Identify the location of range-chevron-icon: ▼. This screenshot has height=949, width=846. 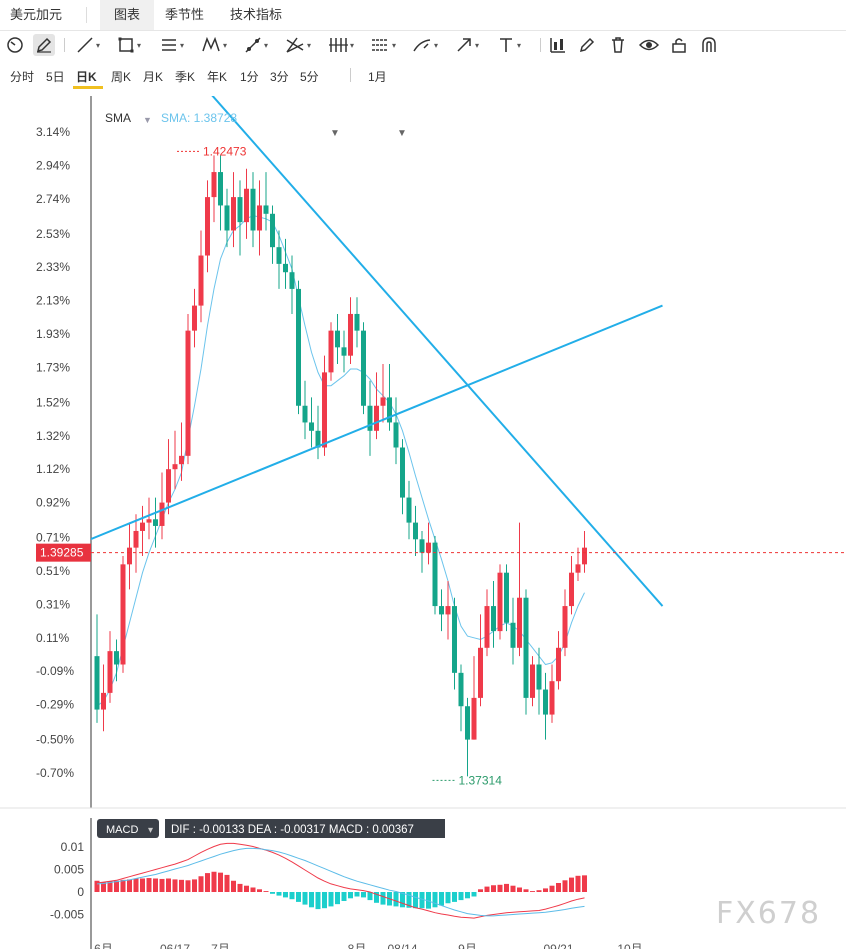
(402, 133).